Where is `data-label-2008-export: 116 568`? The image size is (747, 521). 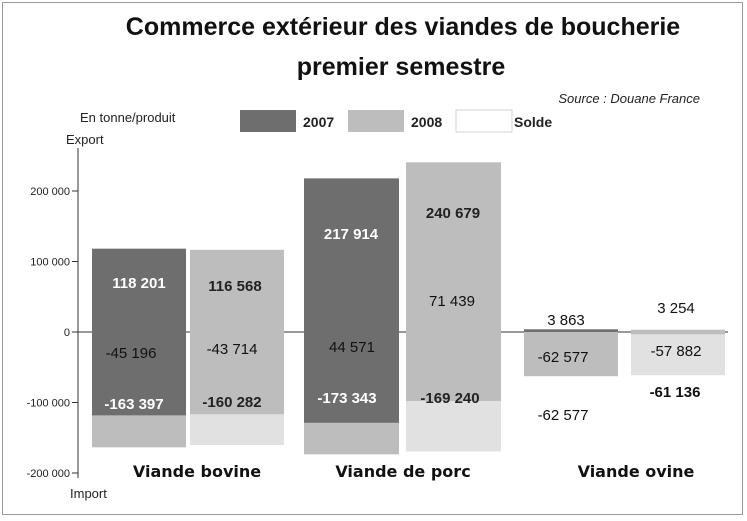 data-label-2008-export: 116 568 is located at coordinates (234, 286).